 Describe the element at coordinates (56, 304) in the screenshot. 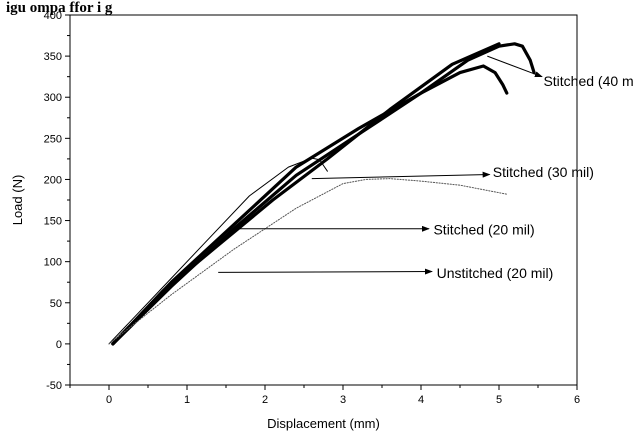

I see `y-tick-label: 50` at that location.